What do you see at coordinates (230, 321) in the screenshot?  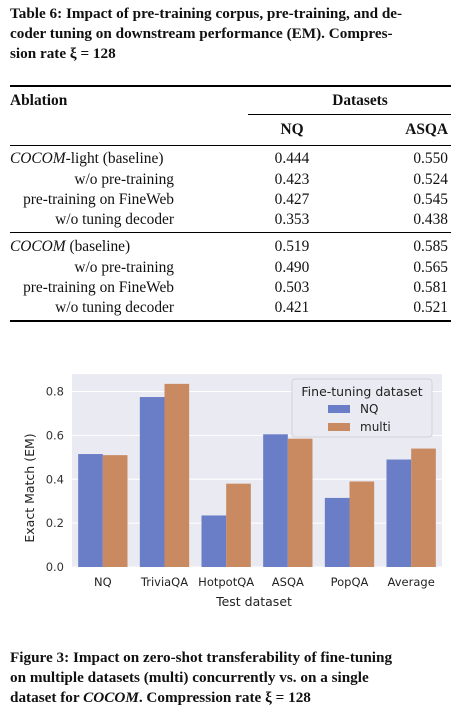 I see `table-bottom-rule` at bounding box center [230, 321].